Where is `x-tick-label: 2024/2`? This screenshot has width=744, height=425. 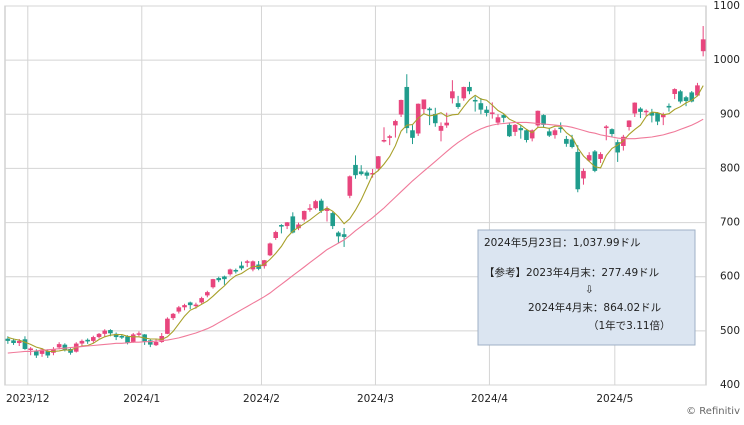
x-tick-label: 2024/2 is located at coordinates (261, 399).